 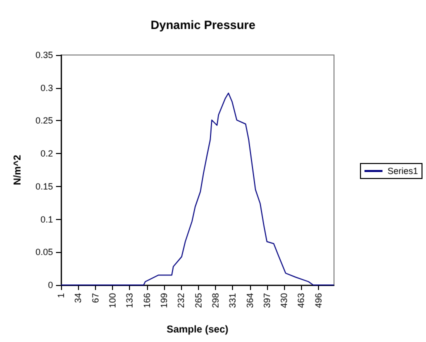 I want to click on y-tick-label: 0, so click(x=50, y=285).